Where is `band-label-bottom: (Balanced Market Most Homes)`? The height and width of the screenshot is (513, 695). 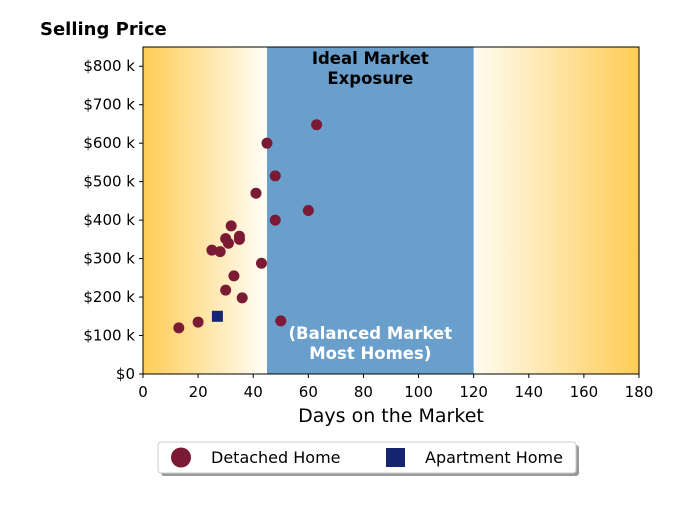
band-label-bottom: (Balanced Market Most Homes) is located at coordinates (371, 343).